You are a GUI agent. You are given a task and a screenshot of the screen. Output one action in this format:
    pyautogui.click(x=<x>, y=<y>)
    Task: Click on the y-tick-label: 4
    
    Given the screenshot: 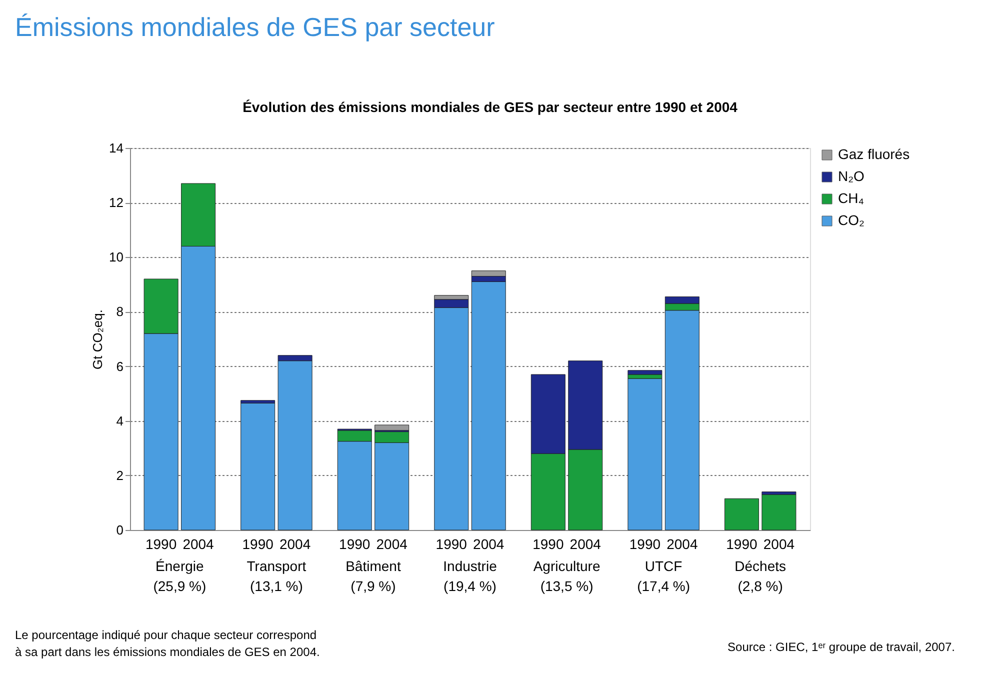 What is the action you would take?
    pyautogui.click(x=120, y=420)
    